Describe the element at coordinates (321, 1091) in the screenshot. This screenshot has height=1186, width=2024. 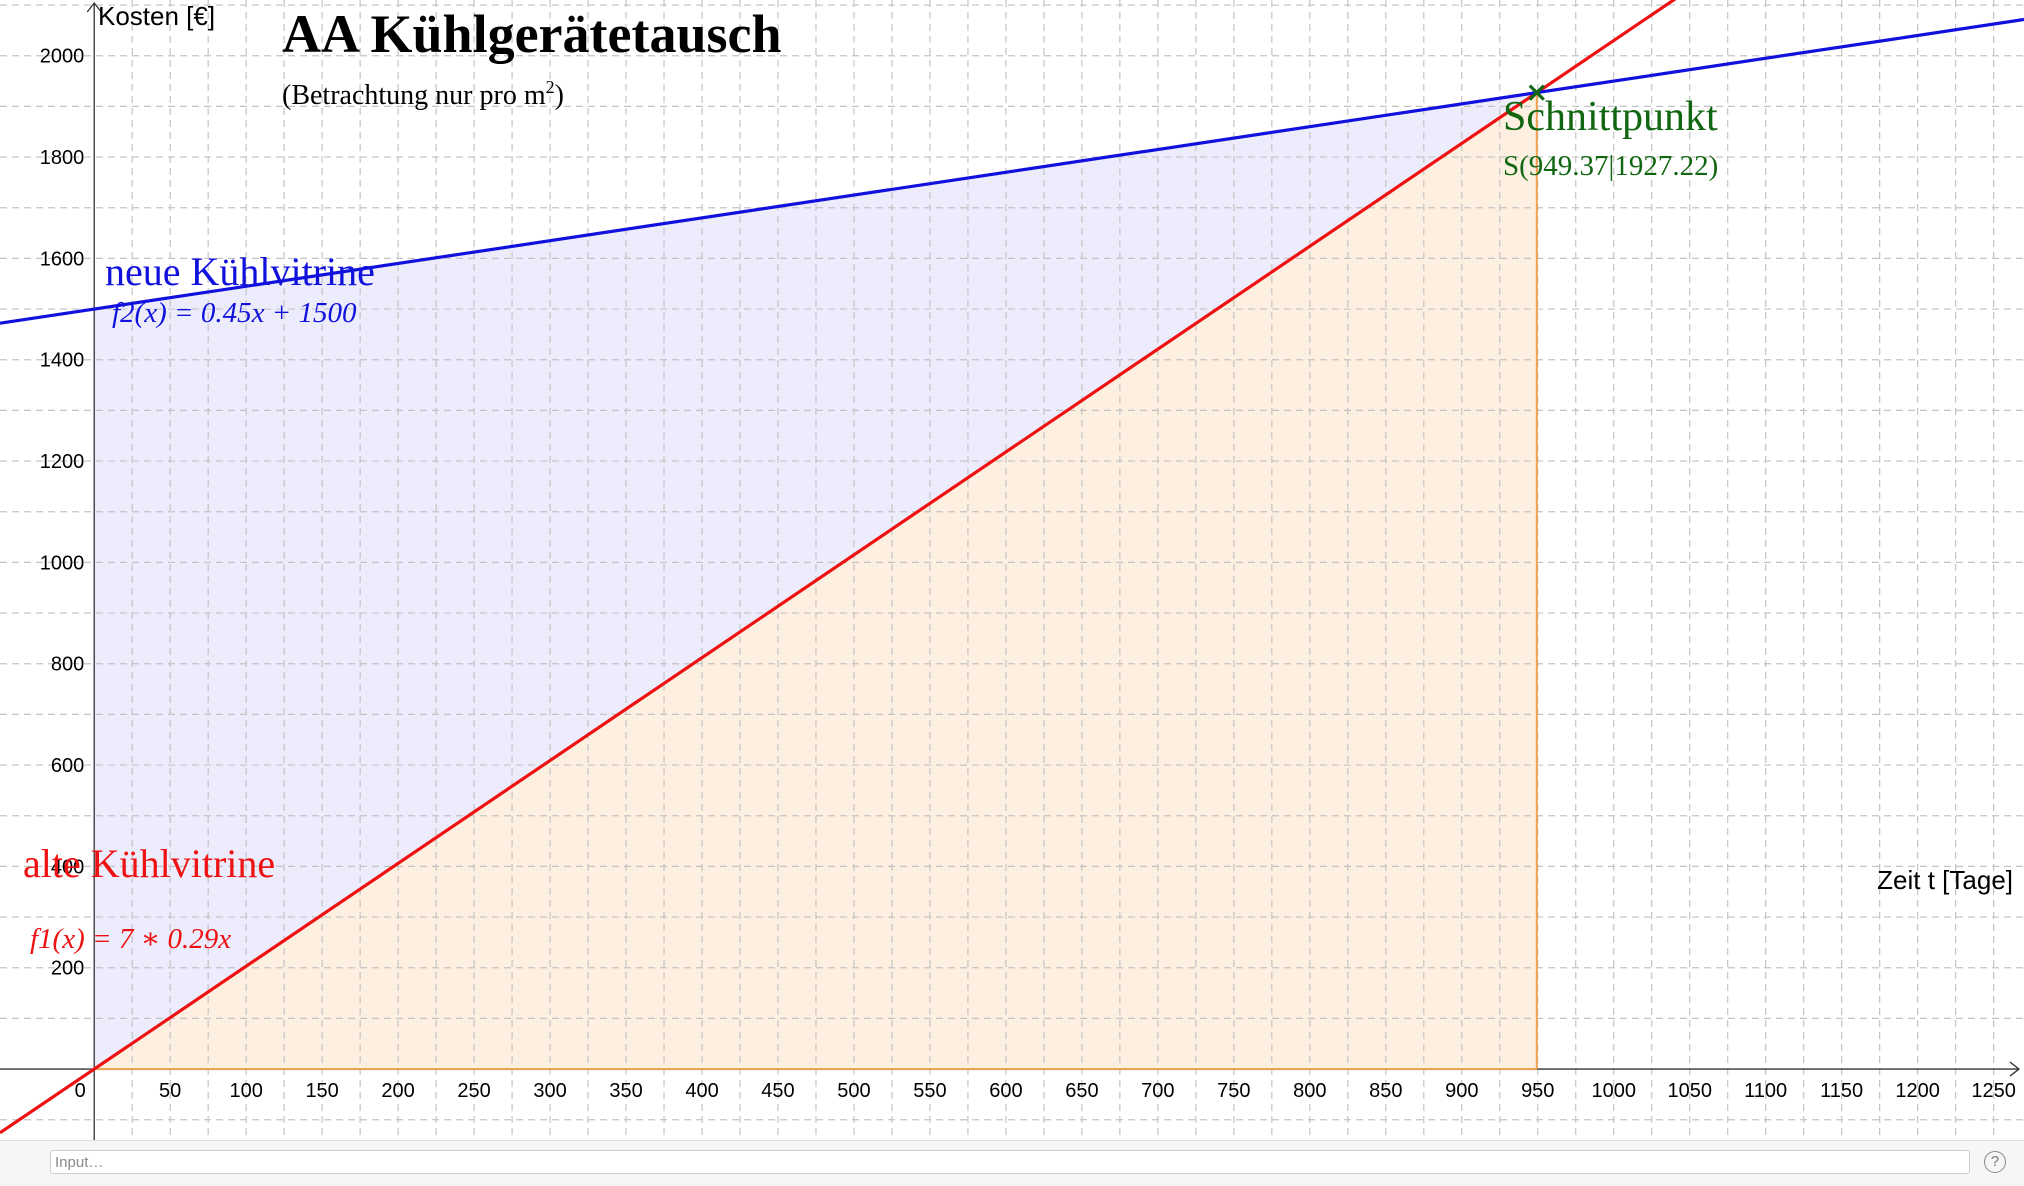
I see `x-tick-label: 150` at that location.